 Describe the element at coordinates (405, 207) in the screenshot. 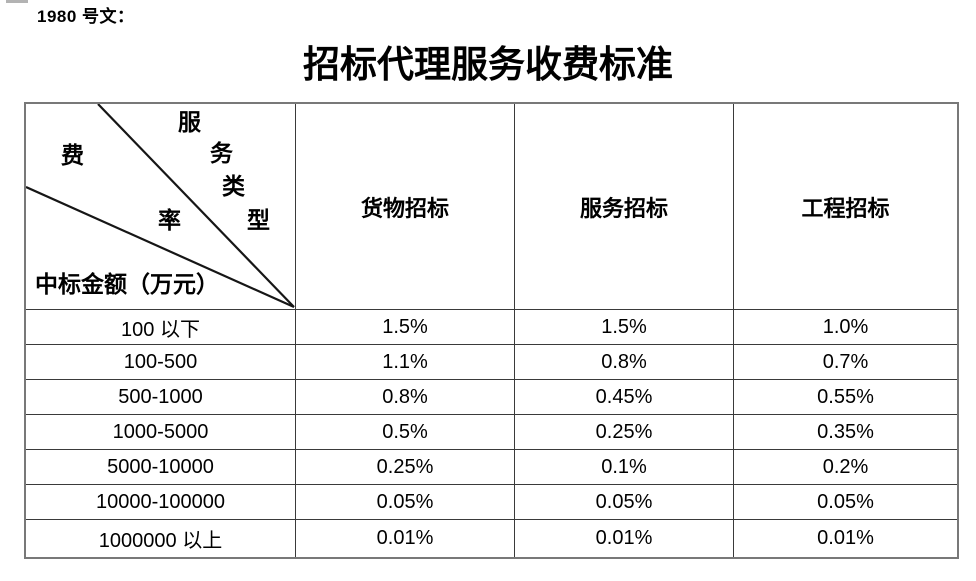

I see `column-header-goods: 货物招标` at that location.